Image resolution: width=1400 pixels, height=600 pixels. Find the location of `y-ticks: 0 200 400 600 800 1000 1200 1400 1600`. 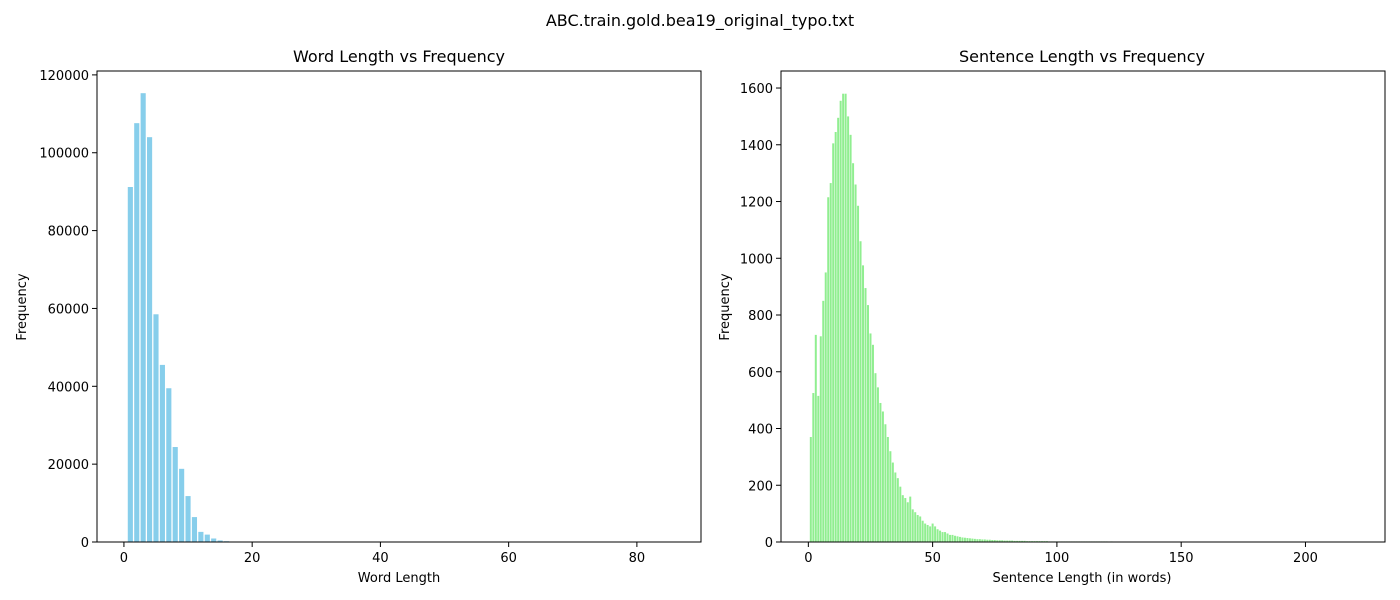

y-ticks: 0 200 400 600 800 1000 1200 1400 1600 is located at coordinates (760, 316).